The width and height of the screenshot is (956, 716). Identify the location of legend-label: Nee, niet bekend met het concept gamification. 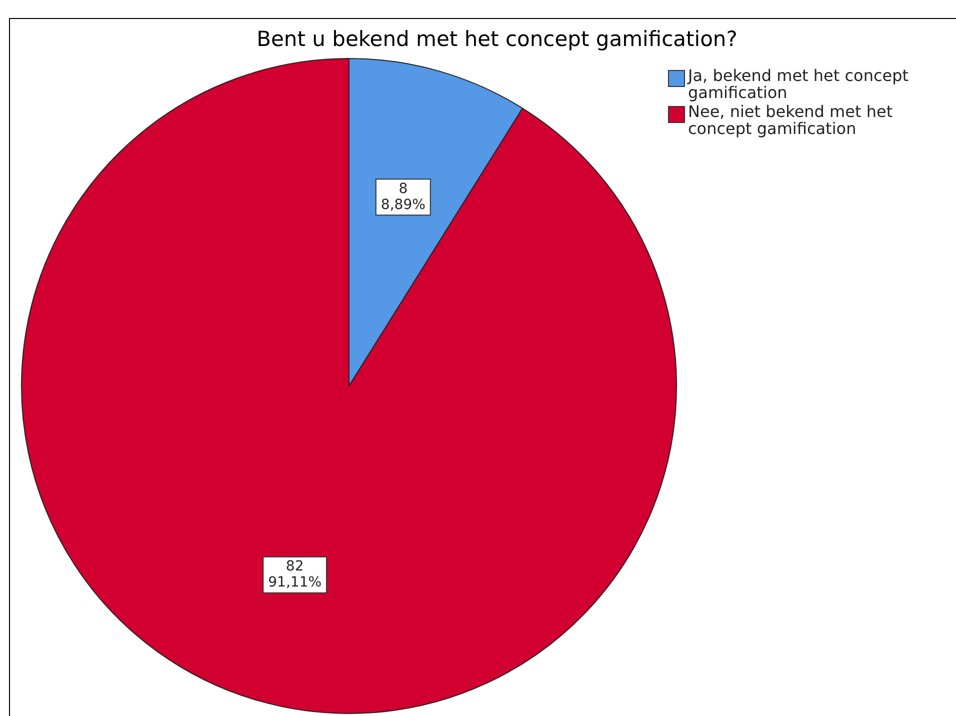
(791, 120).